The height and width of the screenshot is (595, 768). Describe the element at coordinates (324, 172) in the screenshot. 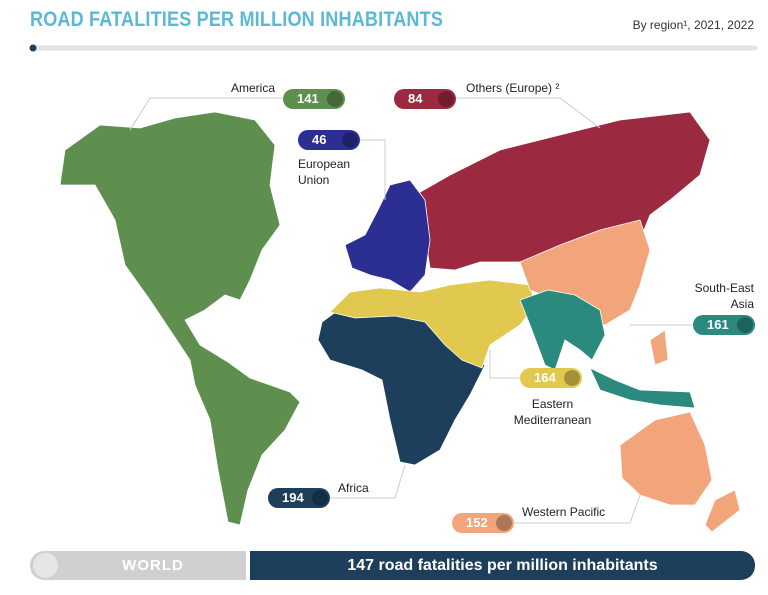

I see `region-name: European Union` at that location.